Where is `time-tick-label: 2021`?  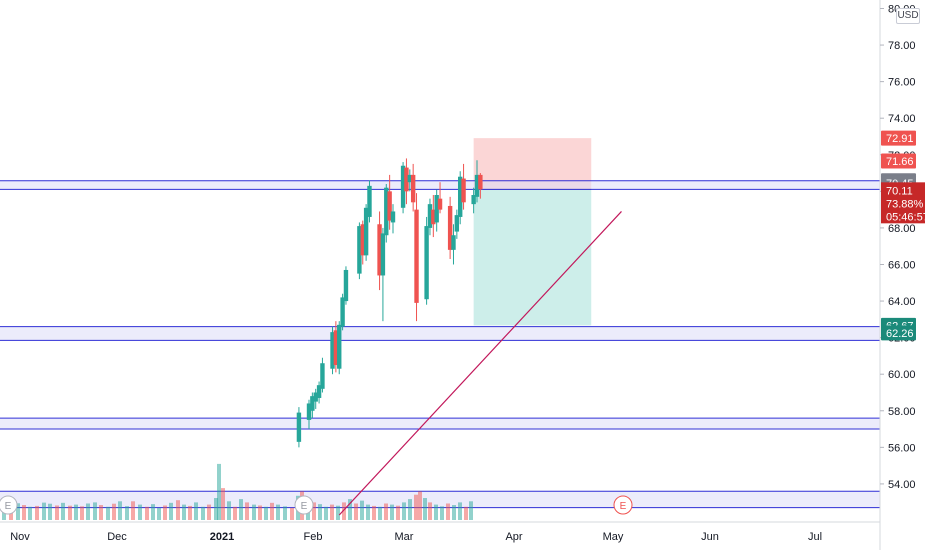 time-tick-label: 2021 is located at coordinates (222, 537).